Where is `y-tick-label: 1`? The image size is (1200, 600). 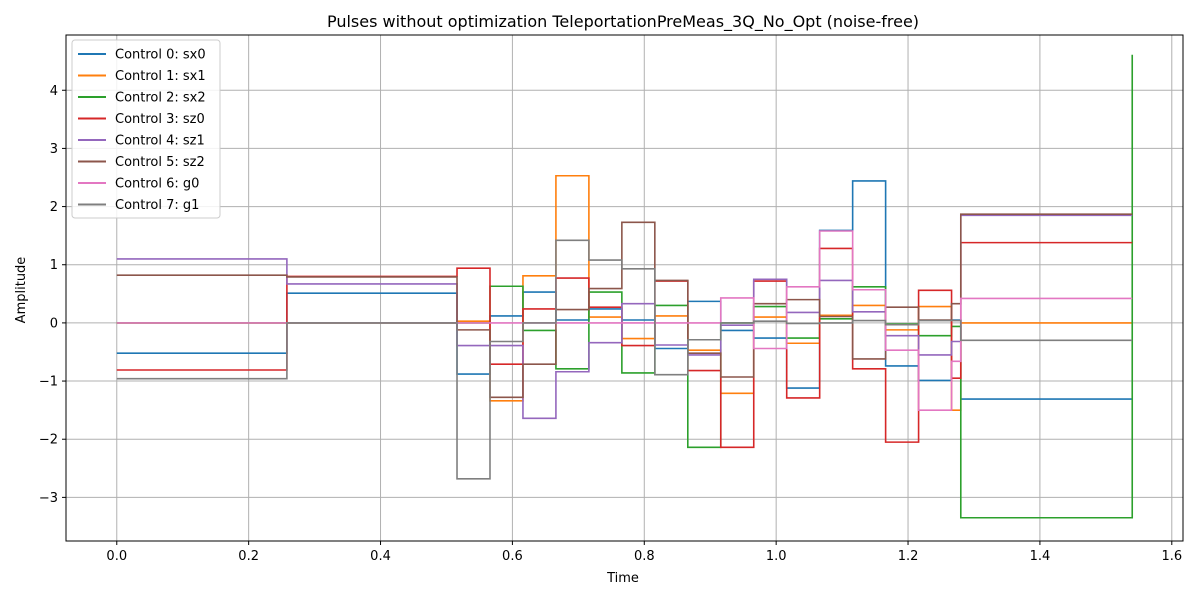
y-tick-label: 1 is located at coordinates (54, 265).